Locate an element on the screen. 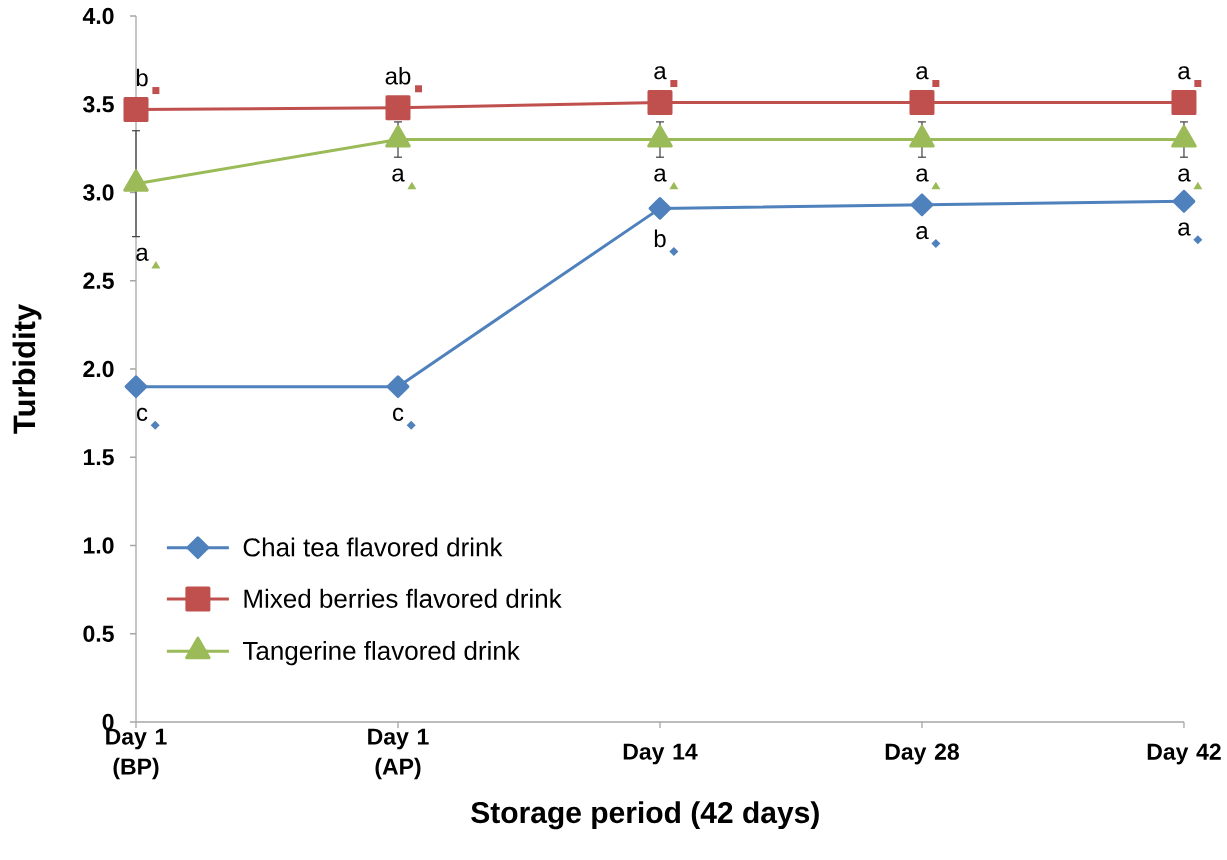 The height and width of the screenshot is (860, 1227). x-tick-label: Day 42 is located at coordinates (1184, 754).